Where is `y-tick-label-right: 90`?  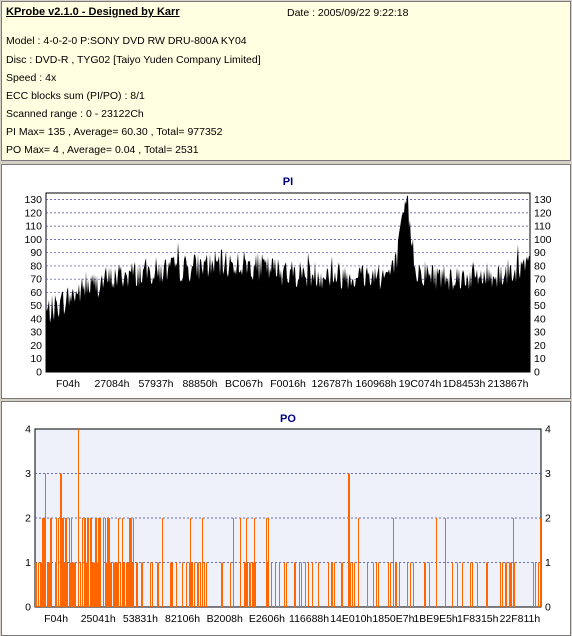 y-tick-label-right: 90 is located at coordinates (540, 253).